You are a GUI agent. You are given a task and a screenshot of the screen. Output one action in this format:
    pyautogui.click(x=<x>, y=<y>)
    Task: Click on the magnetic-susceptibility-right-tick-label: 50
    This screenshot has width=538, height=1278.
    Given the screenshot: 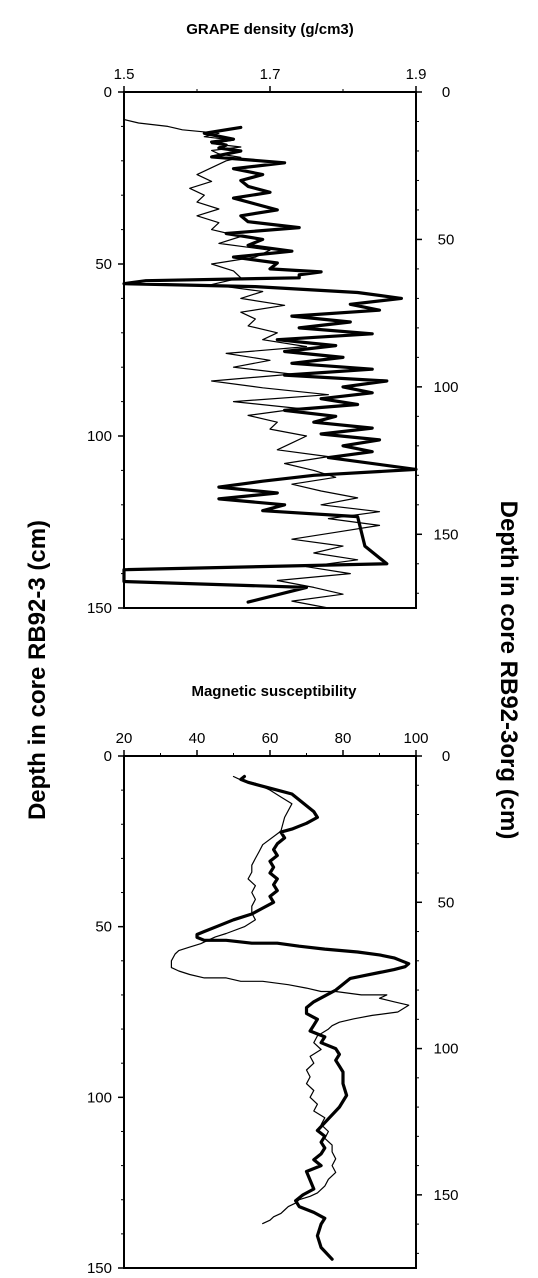 What is the action you would take?
    pyautogui.click(x=446, y=902)
    